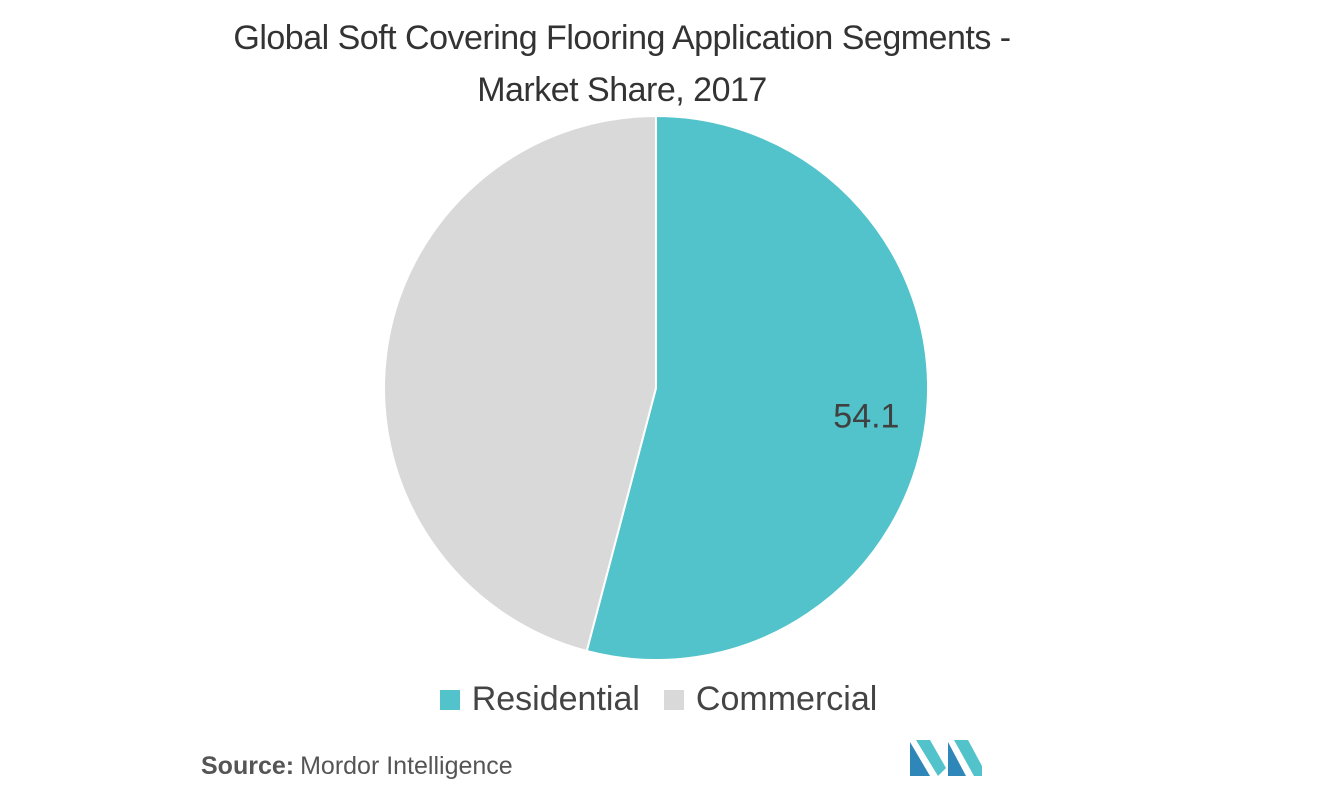  What do you see at coordinates (673, 699) in the screenshot?
I see `legend-swatch-commercial` at bounding box center [673, 699].